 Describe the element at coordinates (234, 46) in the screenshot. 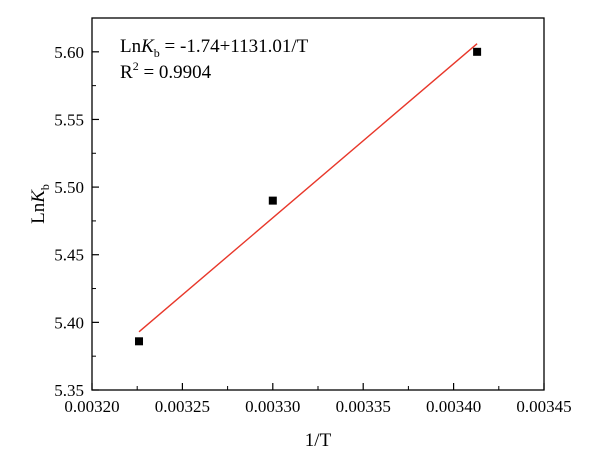

I see `equation-rest: = -1.74+1131.01/T` at that location.